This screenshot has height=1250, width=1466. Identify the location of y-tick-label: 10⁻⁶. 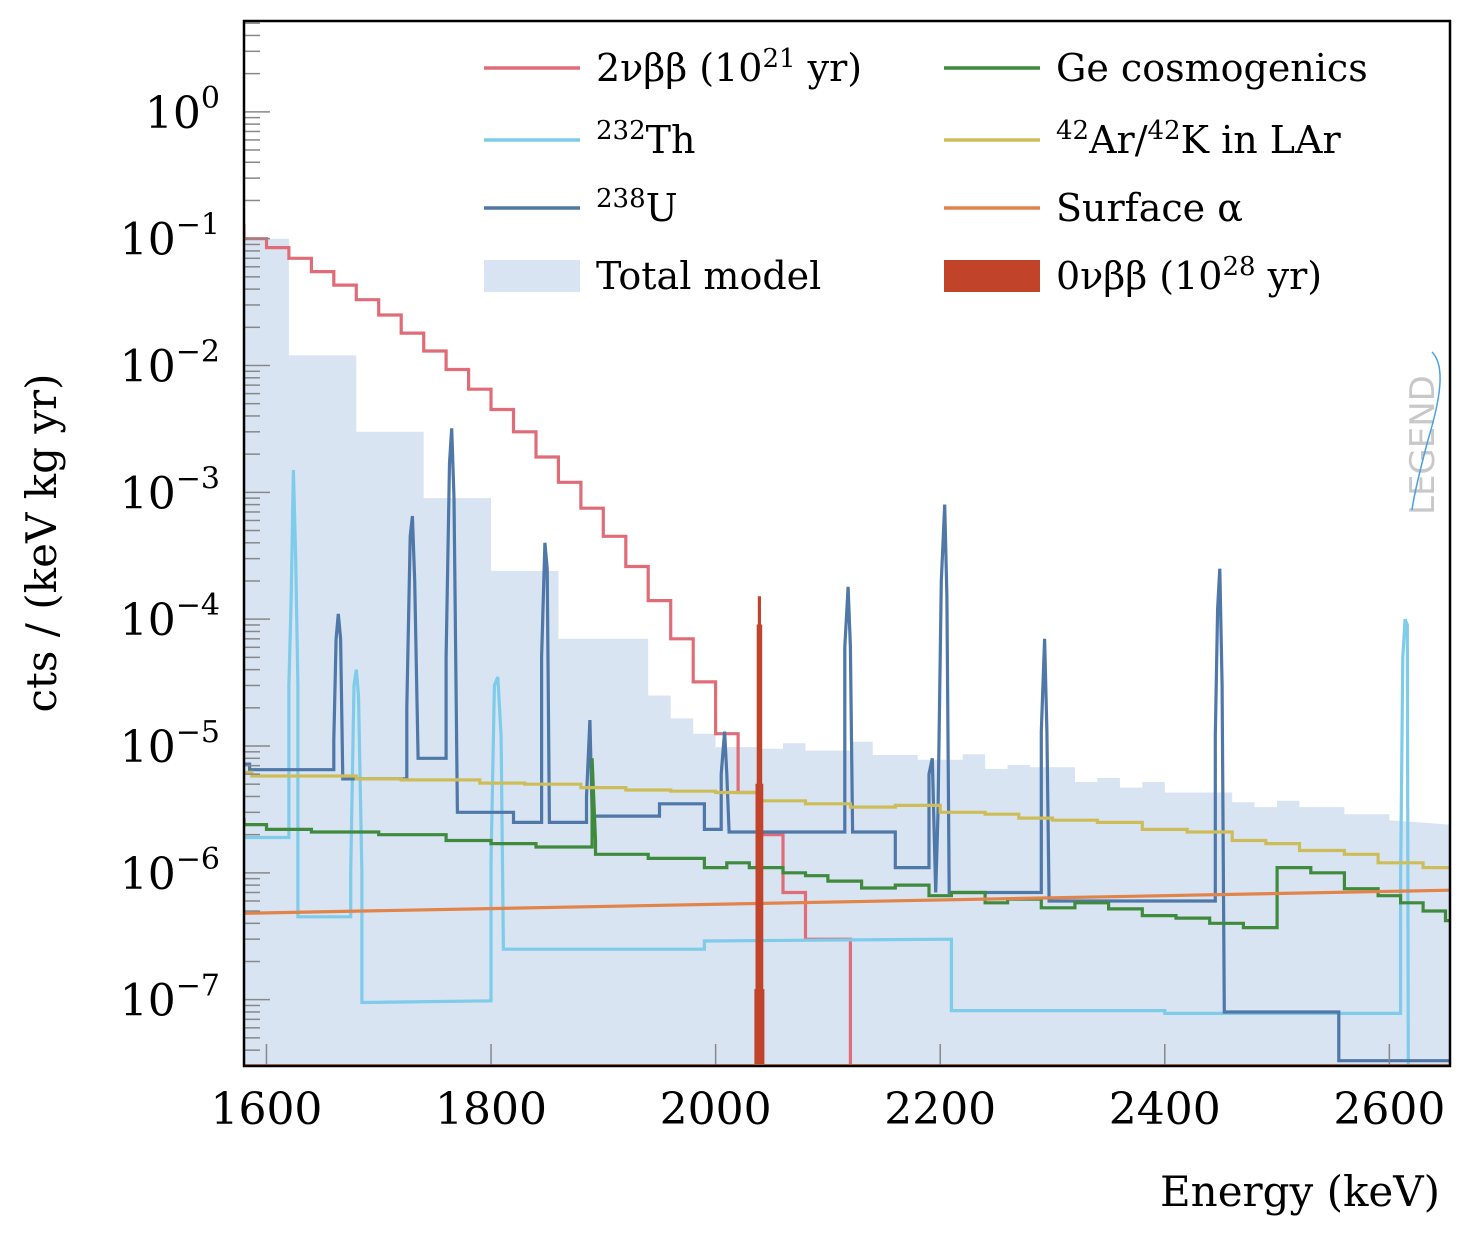
(170, 871).